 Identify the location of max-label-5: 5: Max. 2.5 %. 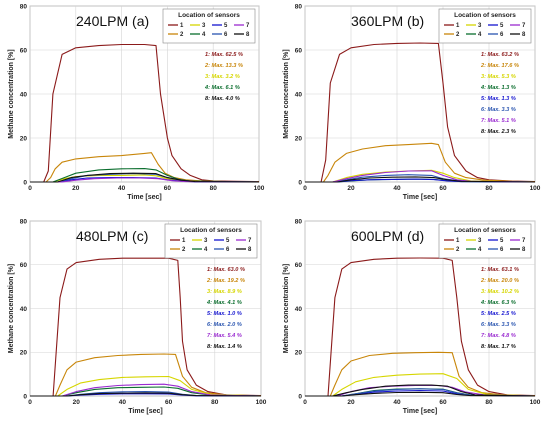
(498, 314).